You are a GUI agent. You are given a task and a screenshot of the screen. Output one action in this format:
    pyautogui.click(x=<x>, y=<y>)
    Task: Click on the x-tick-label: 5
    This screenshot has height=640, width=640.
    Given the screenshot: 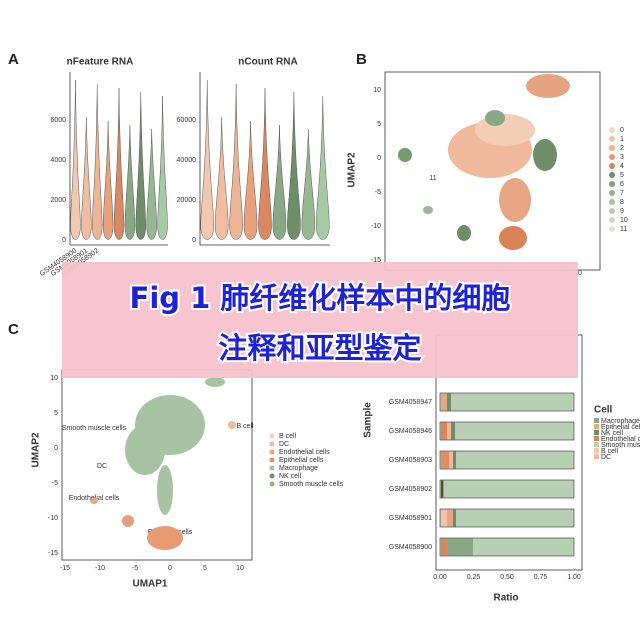 What is the action you would take?
    pyautogui.click(x=205, y=568)
    